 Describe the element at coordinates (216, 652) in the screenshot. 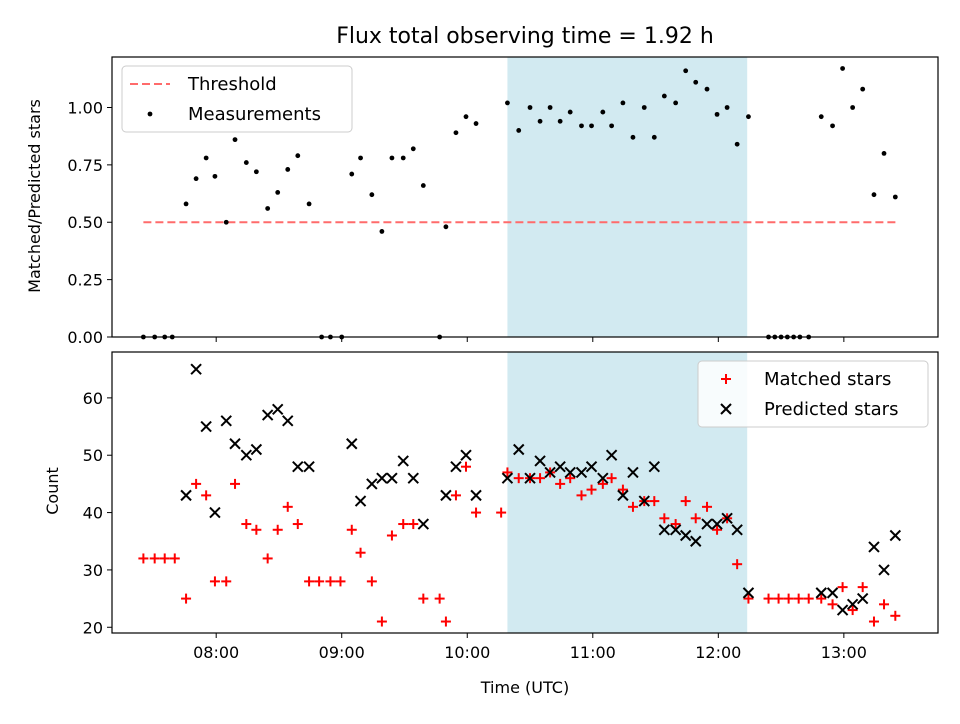

I see `x-tick-label: 08:00` at that location.